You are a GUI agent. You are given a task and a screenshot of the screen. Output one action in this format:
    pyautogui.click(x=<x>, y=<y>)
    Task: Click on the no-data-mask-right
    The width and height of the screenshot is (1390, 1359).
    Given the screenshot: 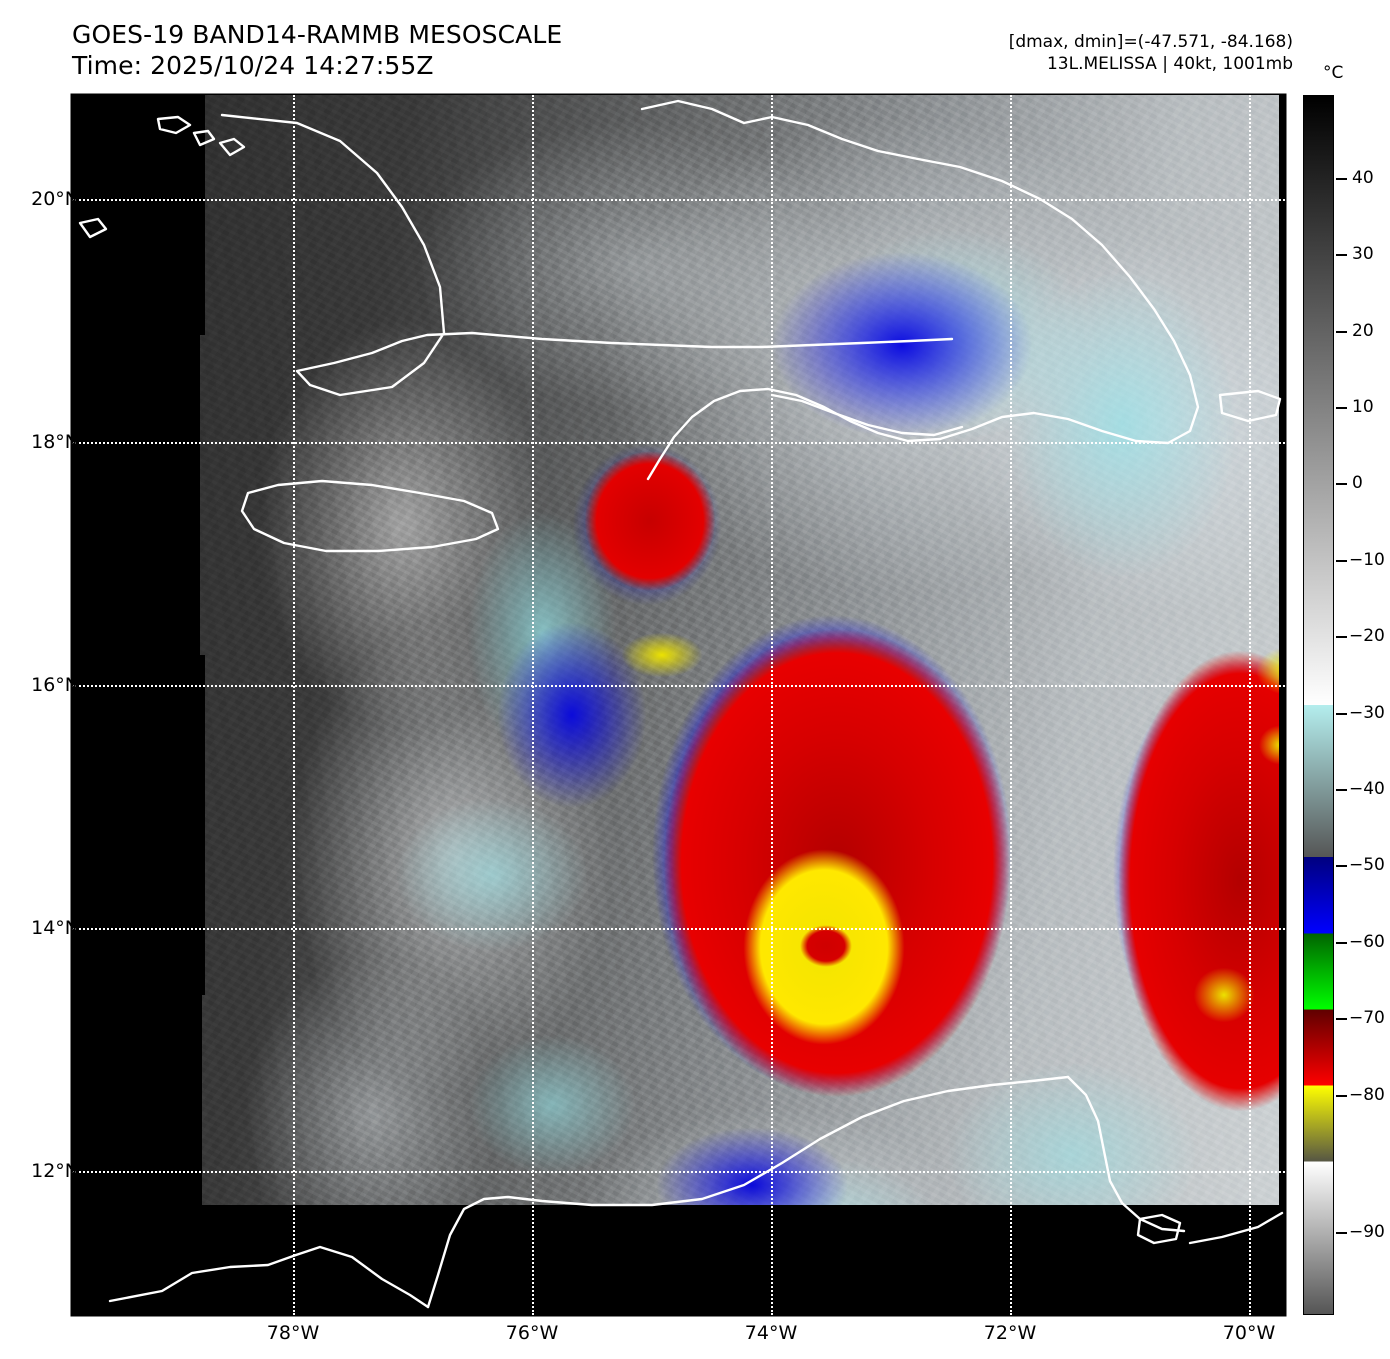 What is the action you would take?
    pyautogui.click(x=1282, y=705)
    